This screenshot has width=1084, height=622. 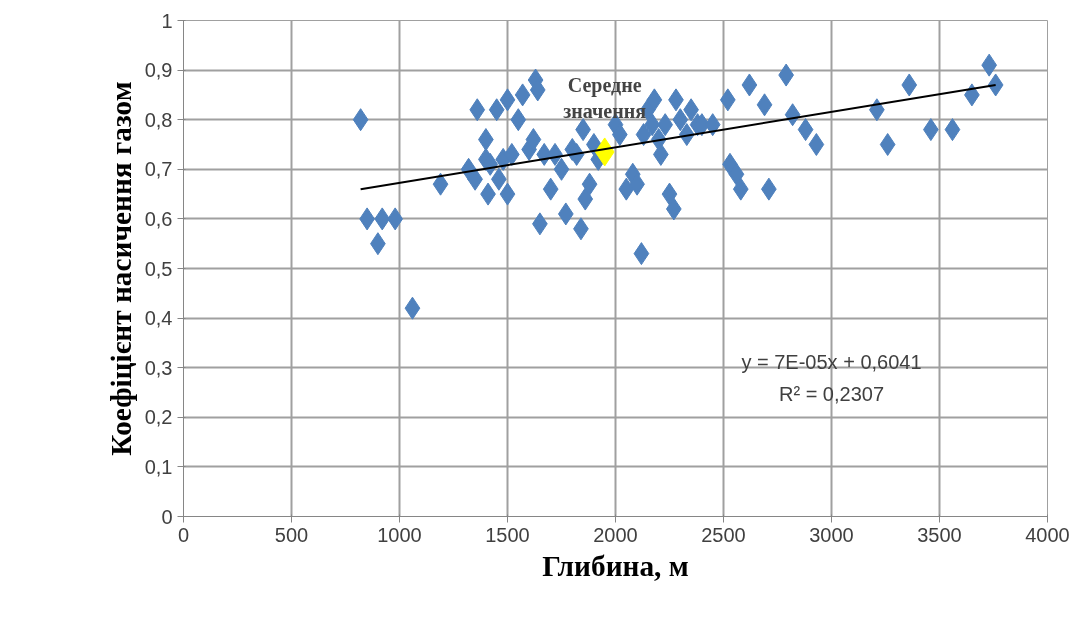 I want to click on x-tick-label: 3000, so click(x=831, y=534).